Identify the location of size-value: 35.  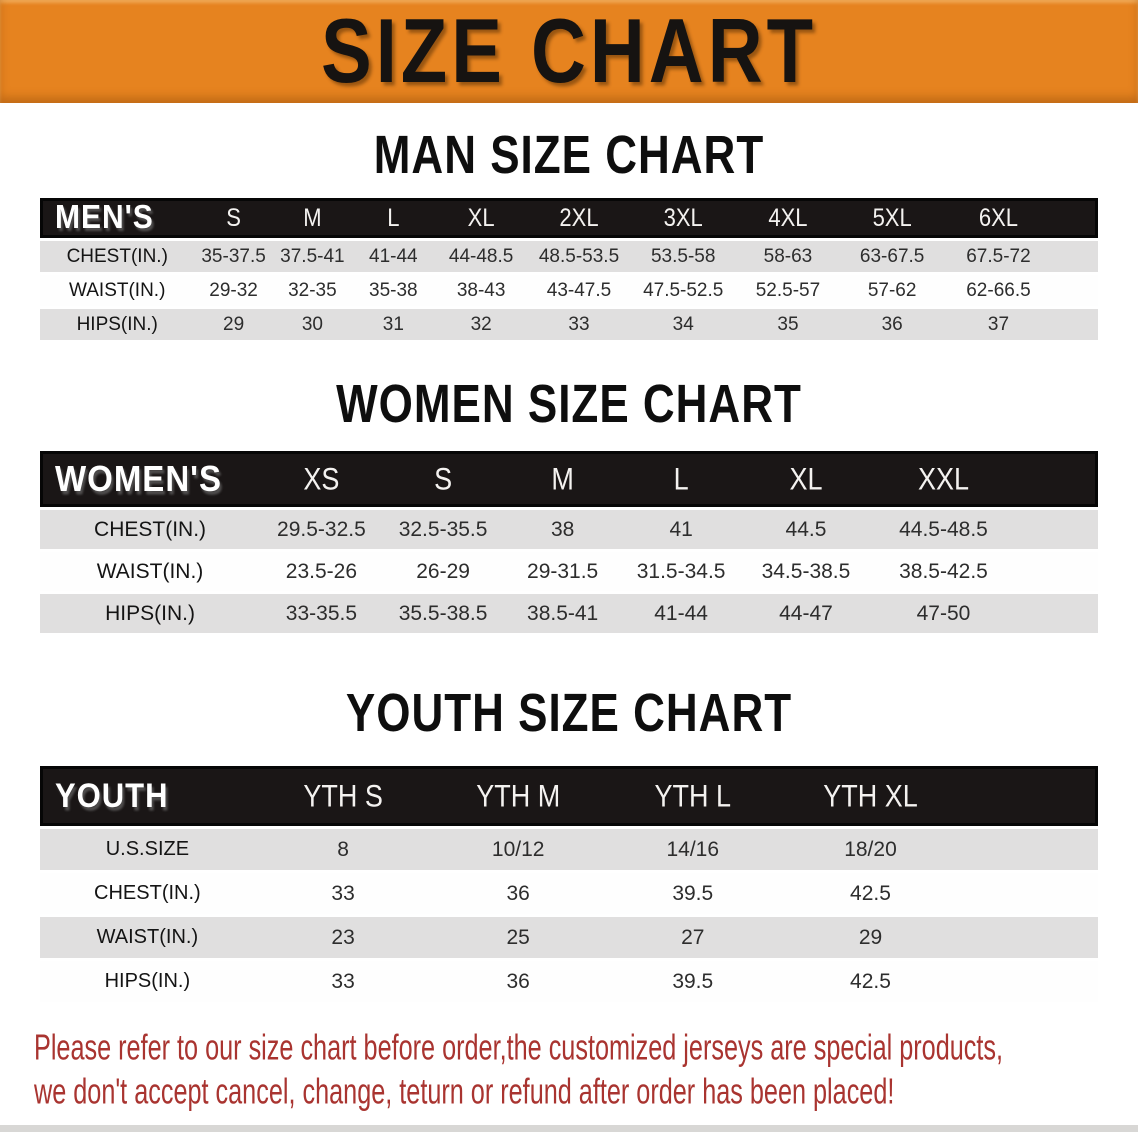
(788, 324).